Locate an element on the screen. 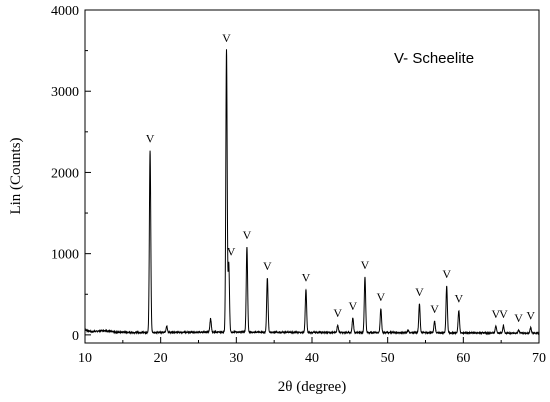  y-axis-ticks: 0 1000 2000 3000 4000 is located at coordinates (71, 174).